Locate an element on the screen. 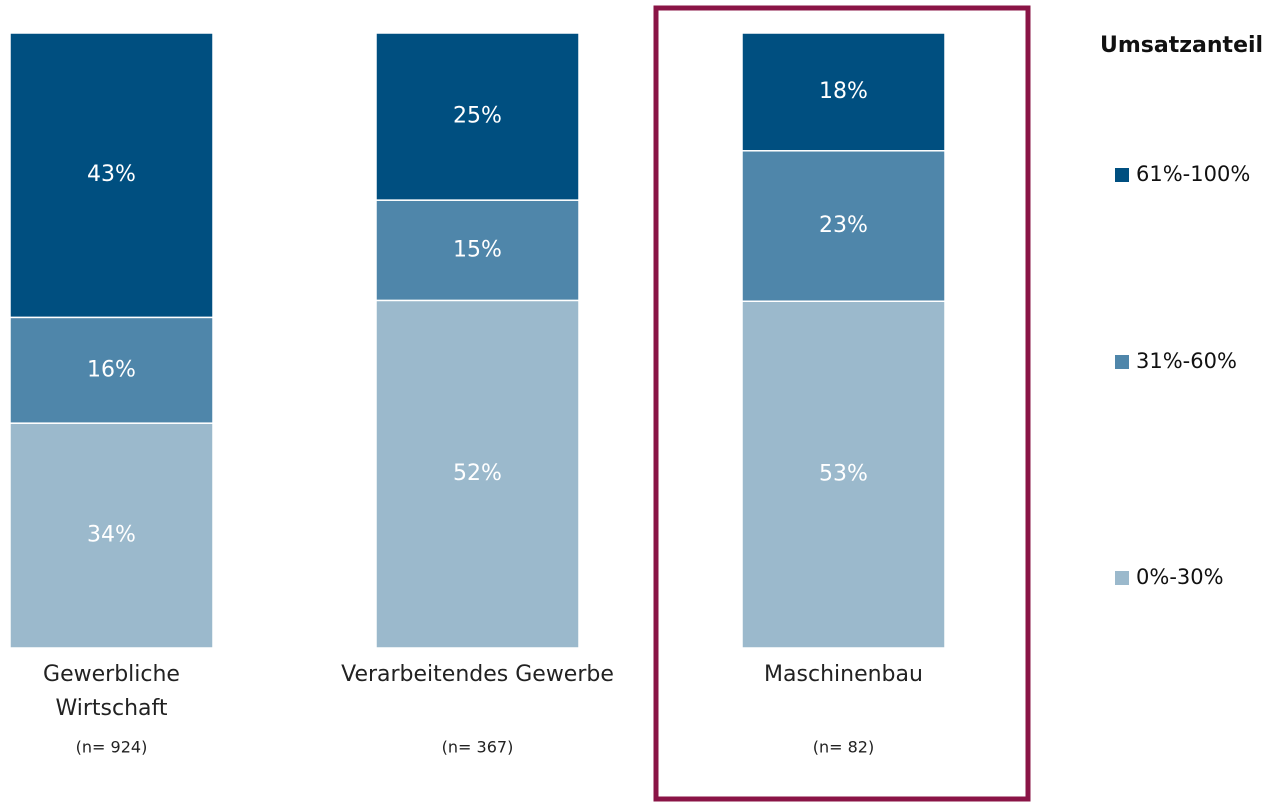 The image size is (1285, 803). category-label: Maschinenbau is located at coordinates (843, 674).